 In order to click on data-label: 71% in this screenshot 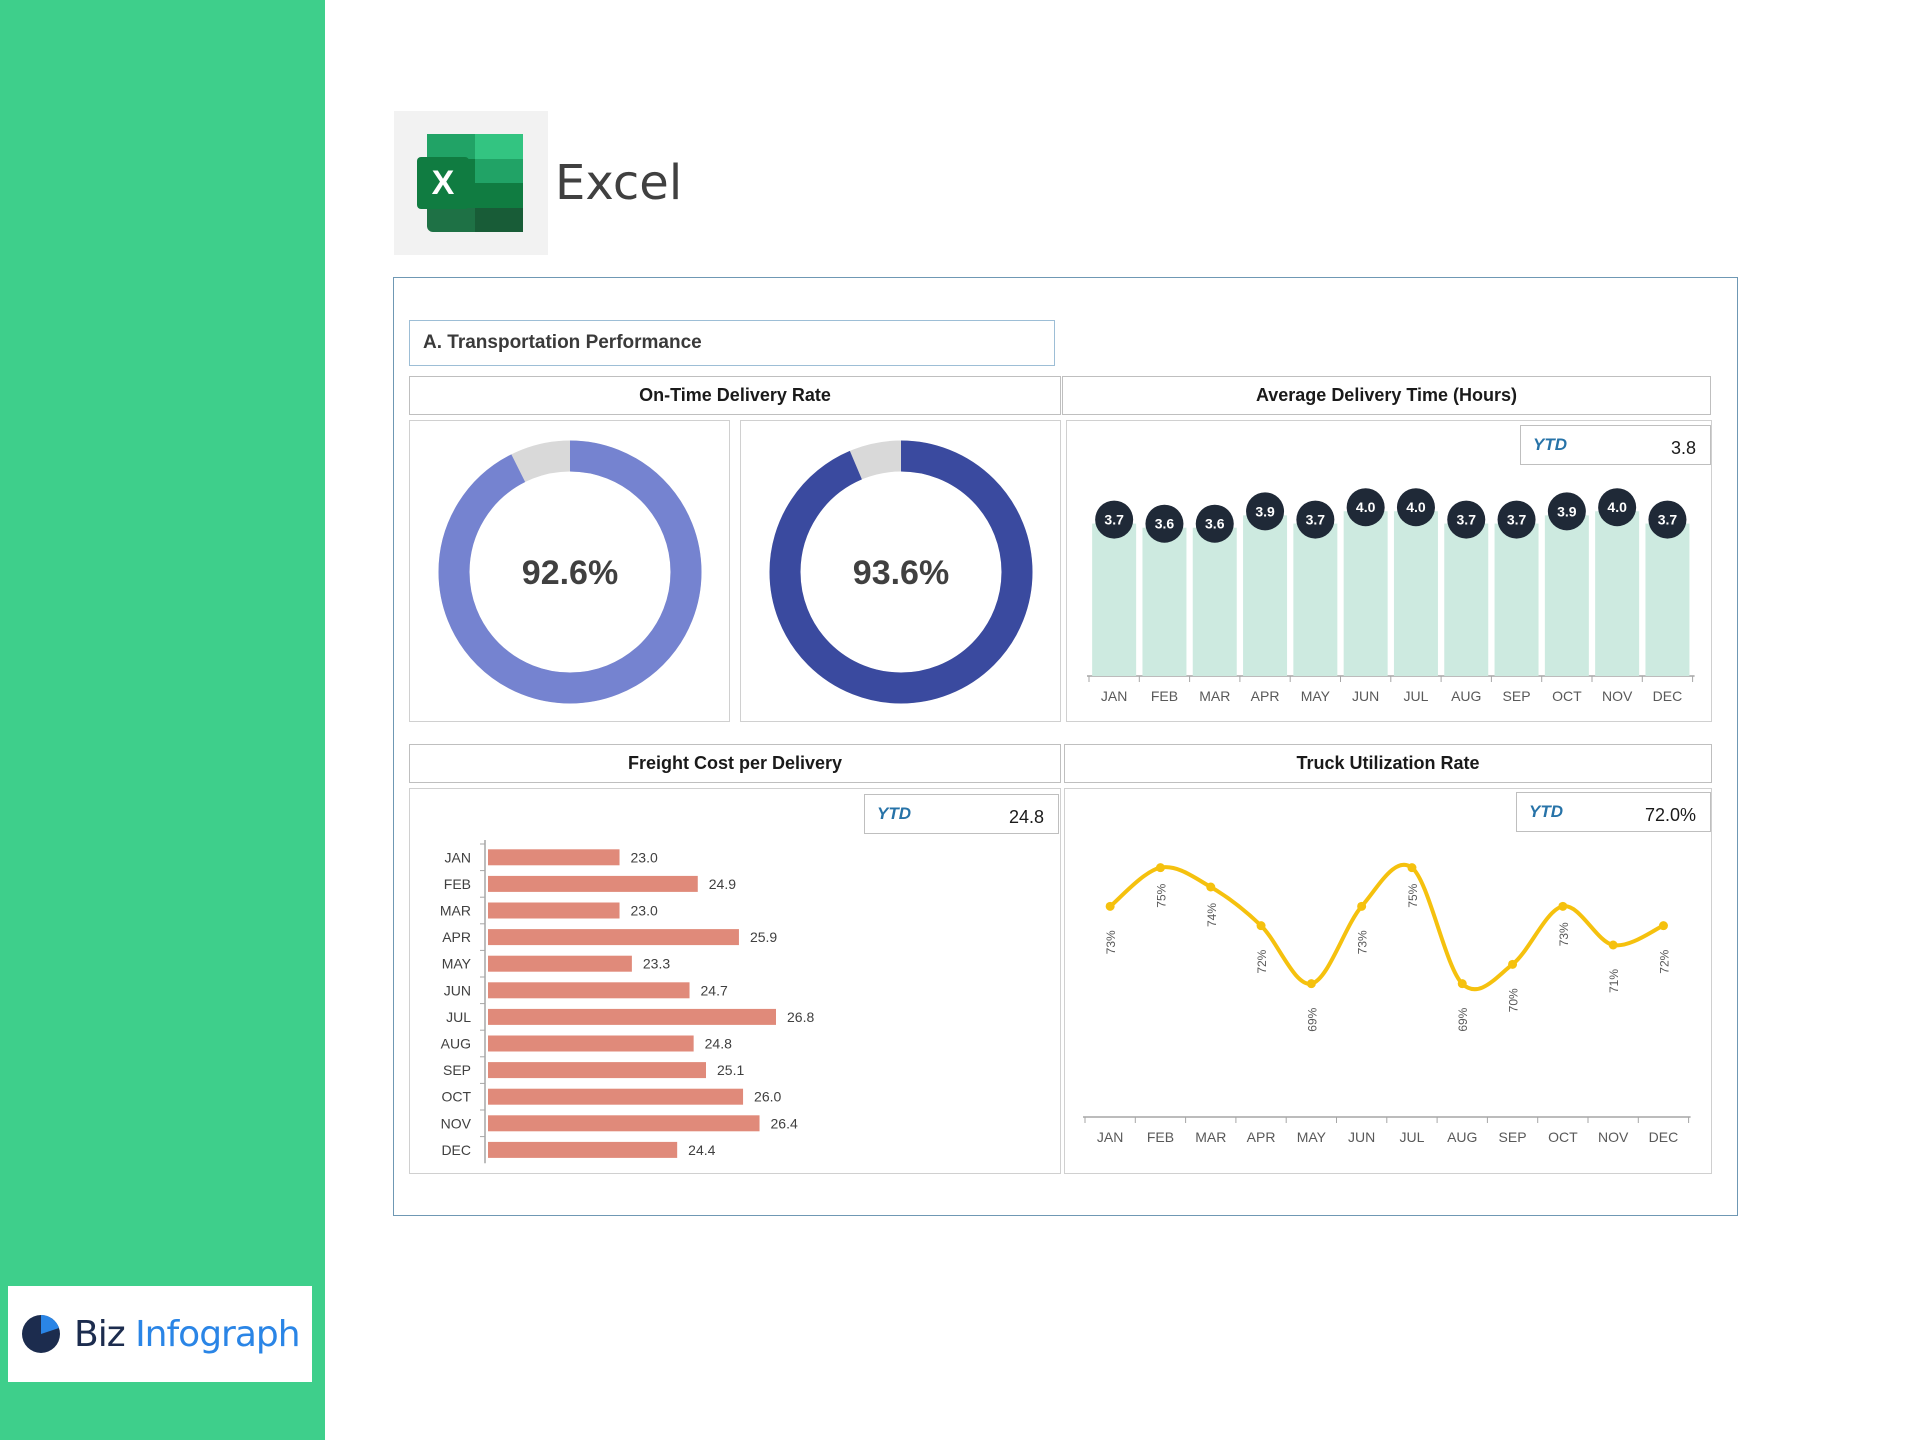, I will do `click(1614, 981)`.